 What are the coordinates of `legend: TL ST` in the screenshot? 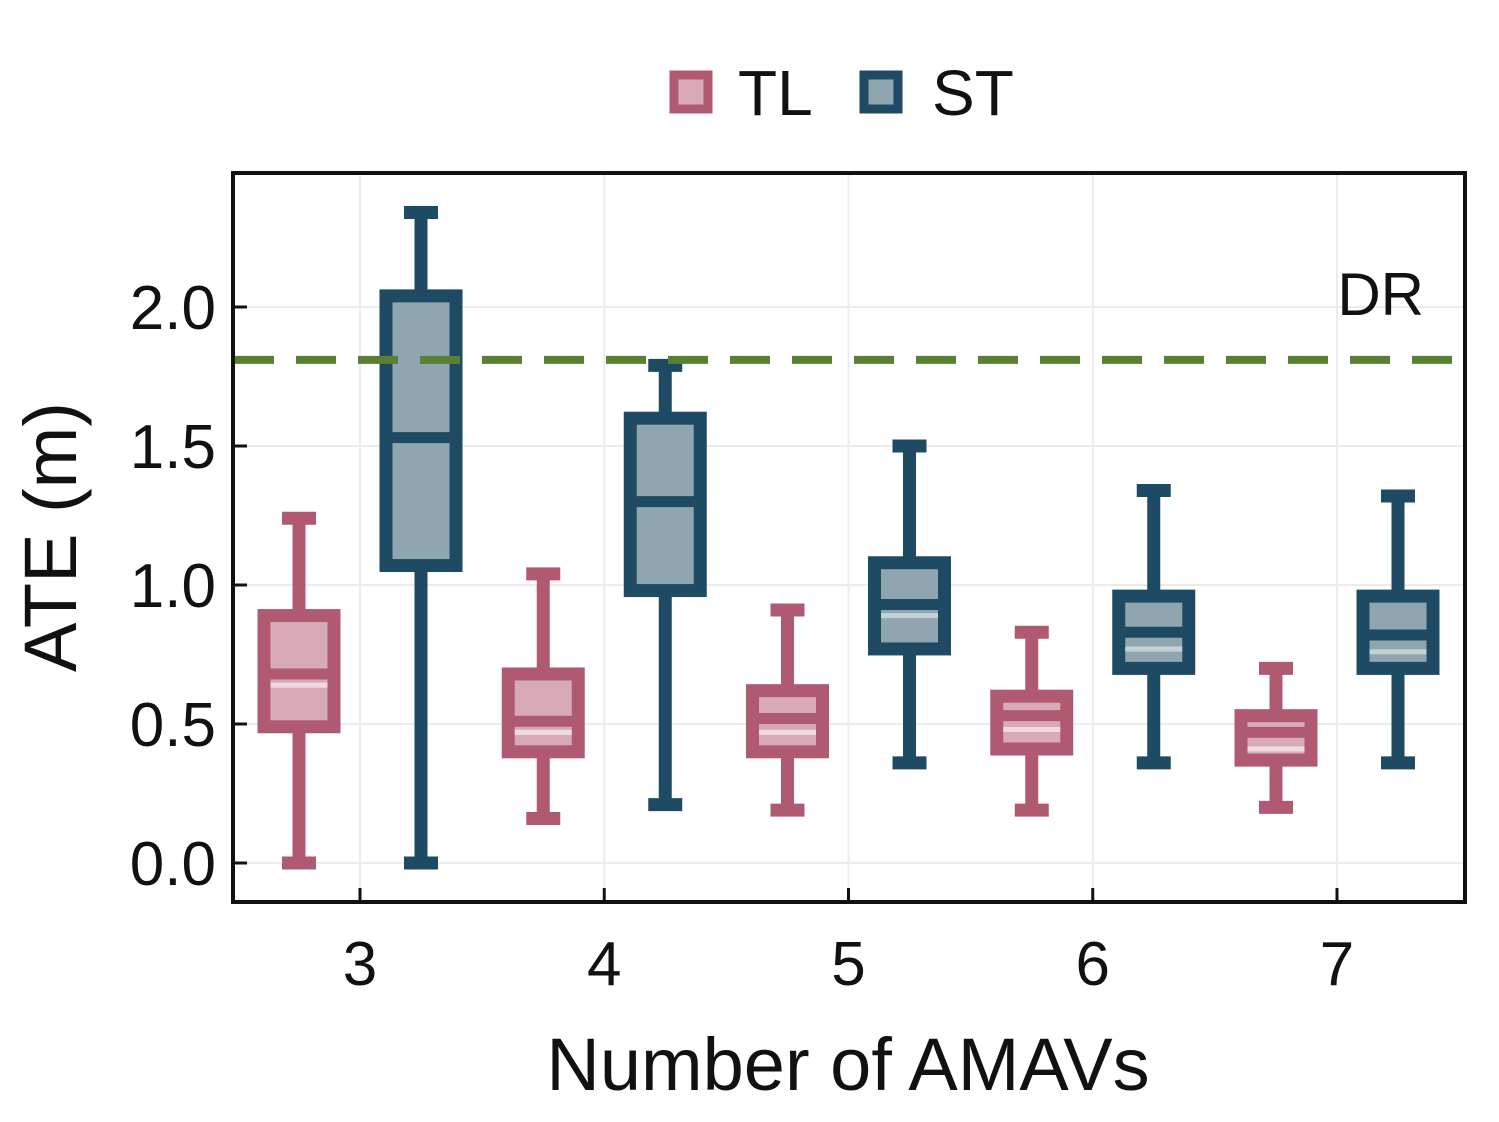 It's located at (841, 93).